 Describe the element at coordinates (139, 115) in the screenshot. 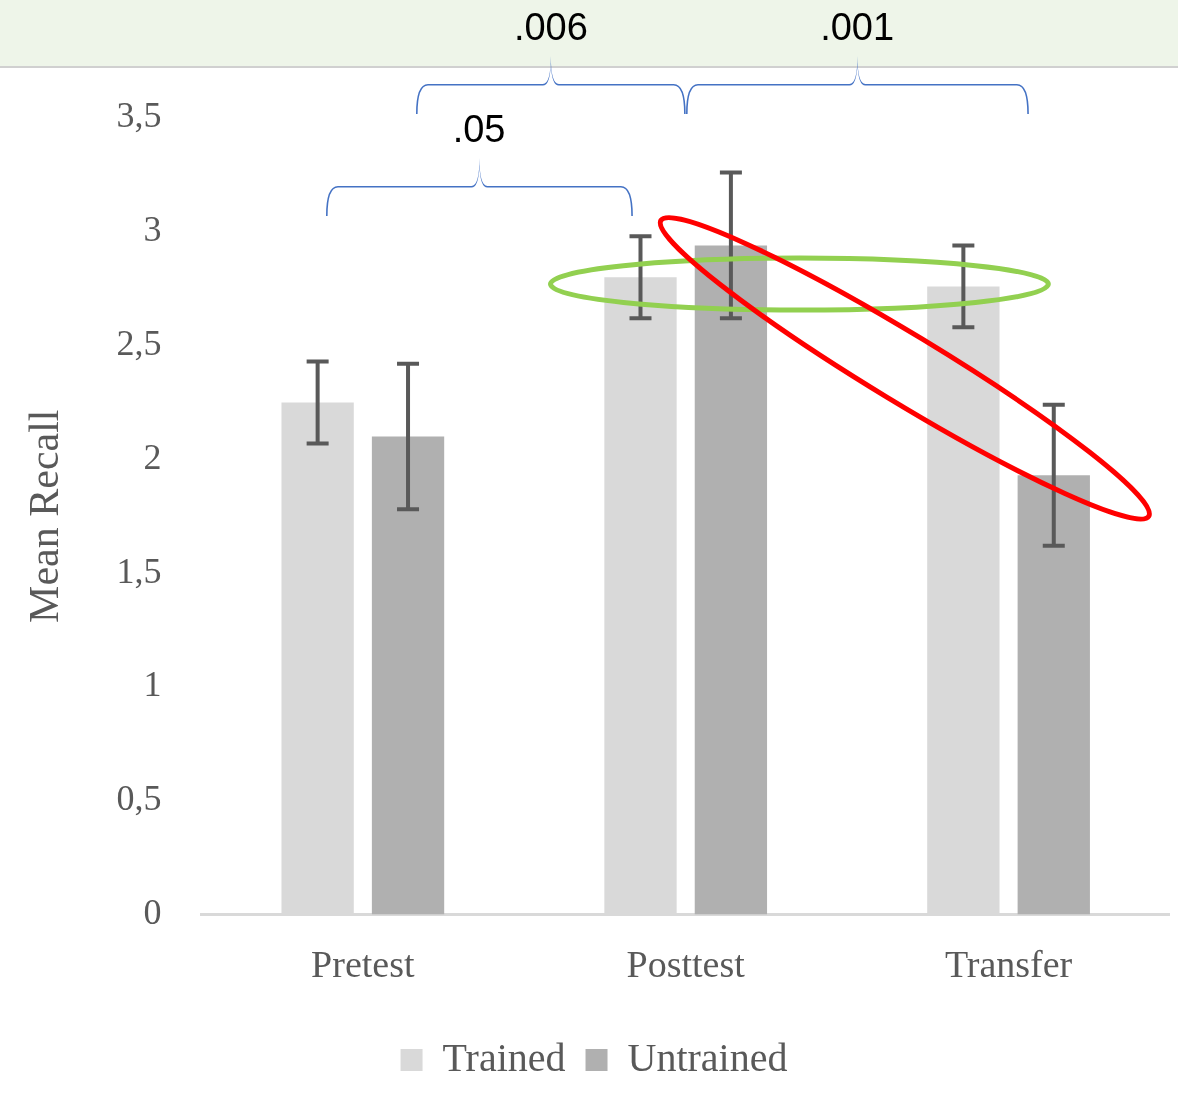

I see `y-tick-label: 3,5` at that location.